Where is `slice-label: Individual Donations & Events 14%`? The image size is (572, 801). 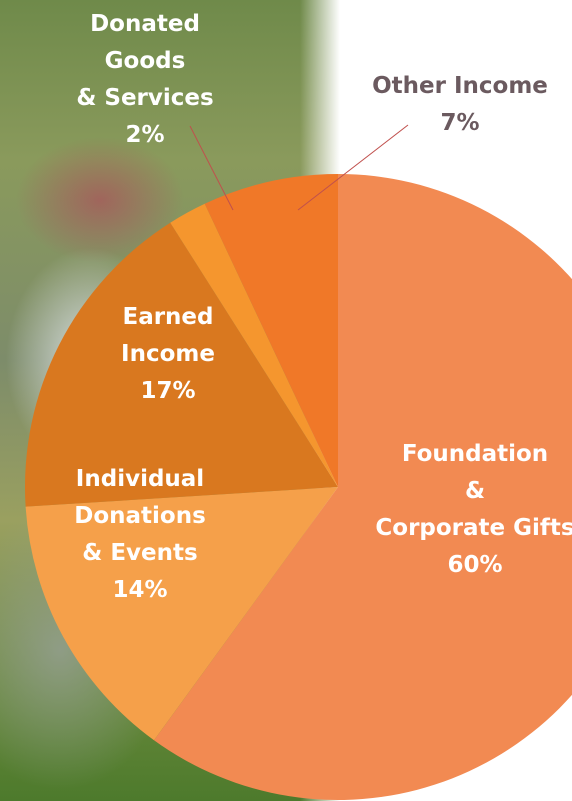
slice-label: Individual Donations & Events 14% is located at coordinates (140, 535).